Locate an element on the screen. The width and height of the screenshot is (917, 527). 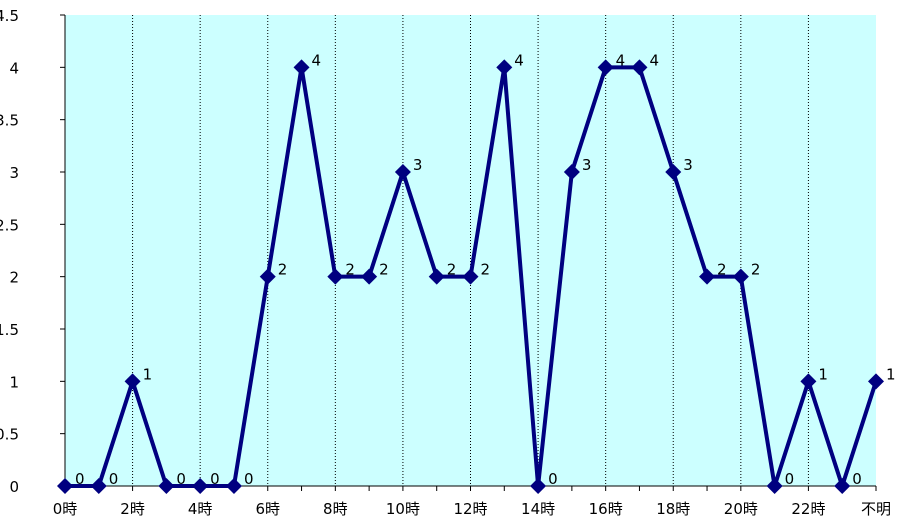
x-tick-label: 2時 is located at coordinates (132, 509).